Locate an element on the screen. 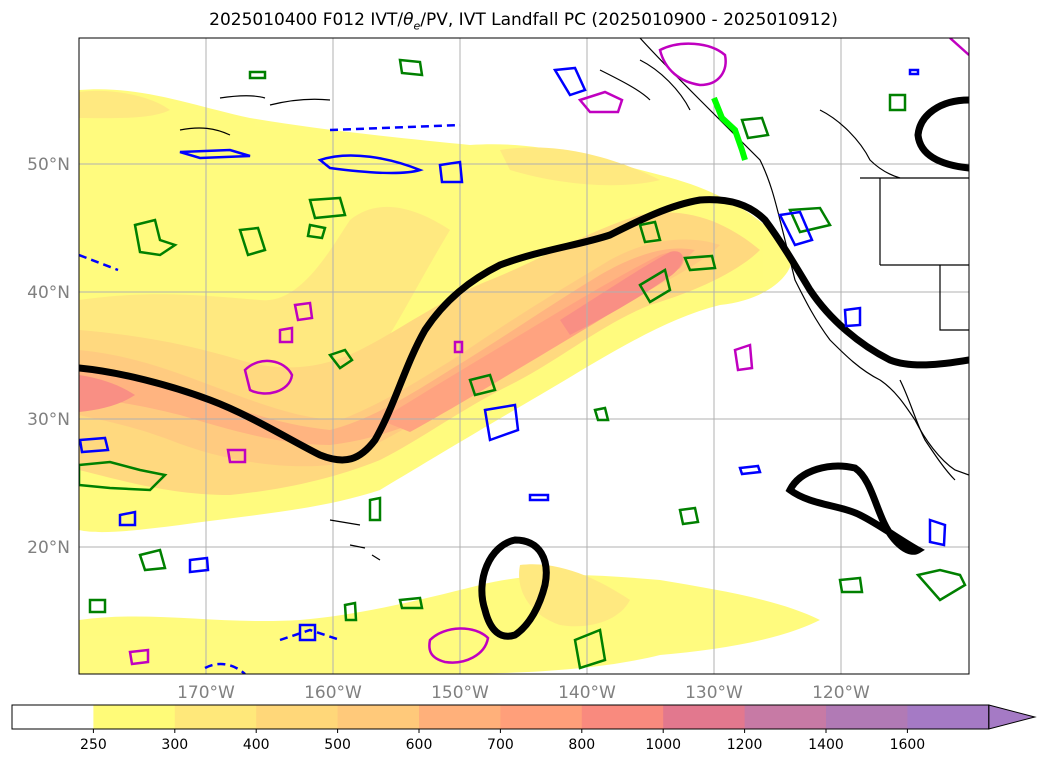 The image size is (1047, 767). colorbar-extend-arrow is located at coordinates (1012, 717).